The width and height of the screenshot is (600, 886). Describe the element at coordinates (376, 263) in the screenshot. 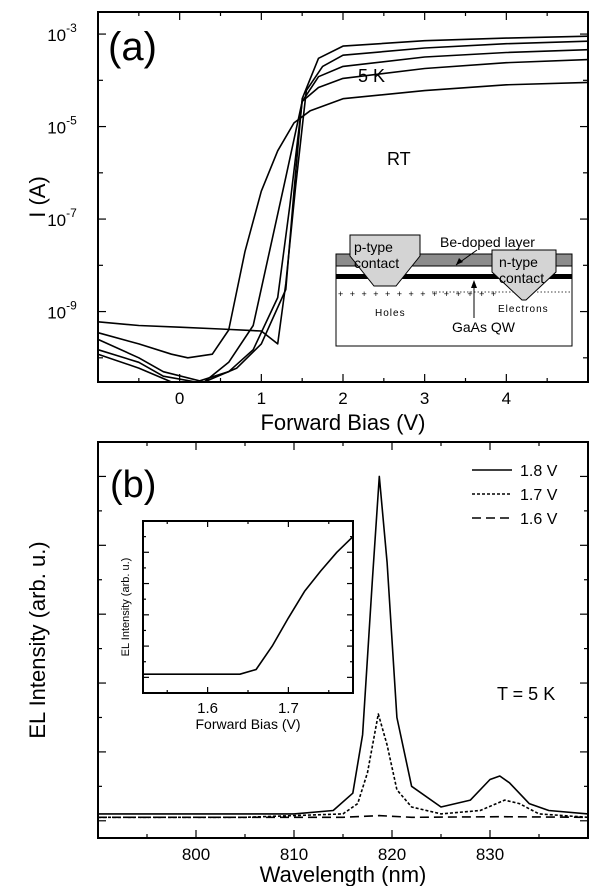

I see `p-contact-label-line2: contact` at that location.